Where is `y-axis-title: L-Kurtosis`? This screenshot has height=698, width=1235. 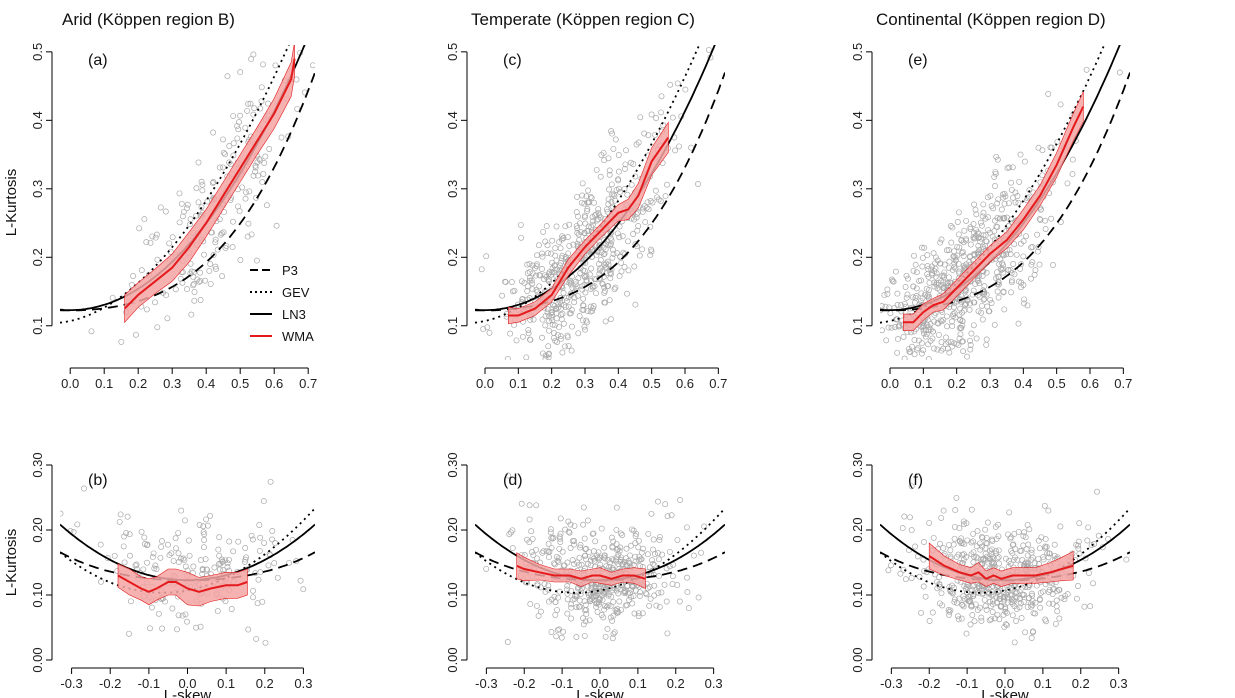
y-axis-title: L-Kurtosis is located at coordinates (11, 563).